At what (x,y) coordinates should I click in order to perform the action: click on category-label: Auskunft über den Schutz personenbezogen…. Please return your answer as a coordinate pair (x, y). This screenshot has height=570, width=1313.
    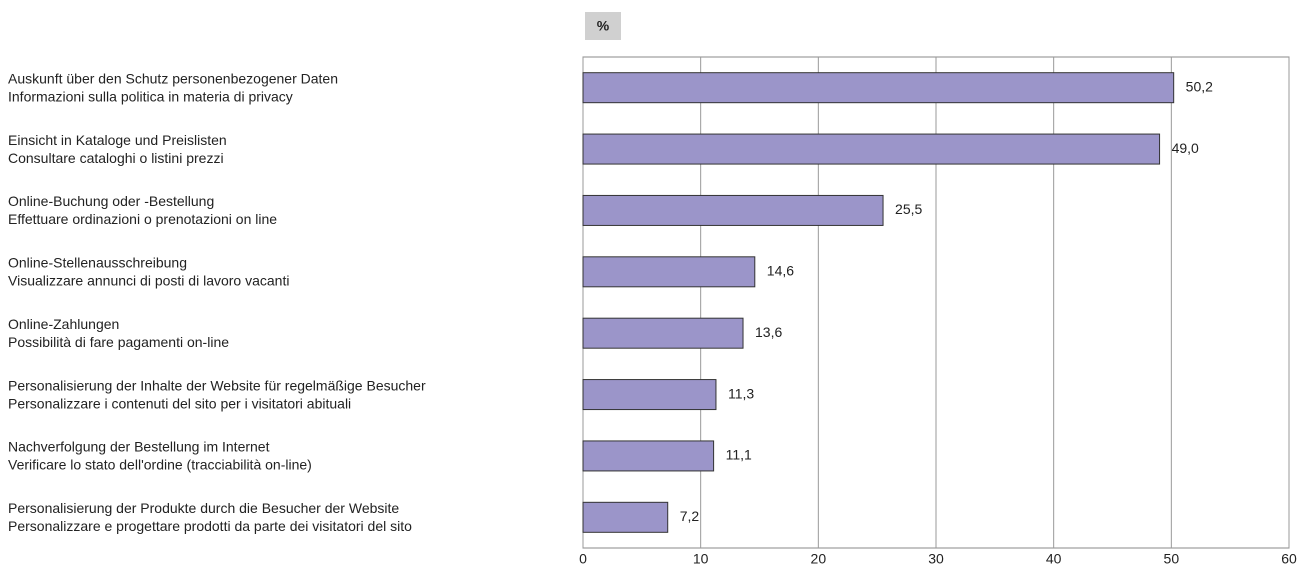
    Looking at the image, I should click on (173, 78).